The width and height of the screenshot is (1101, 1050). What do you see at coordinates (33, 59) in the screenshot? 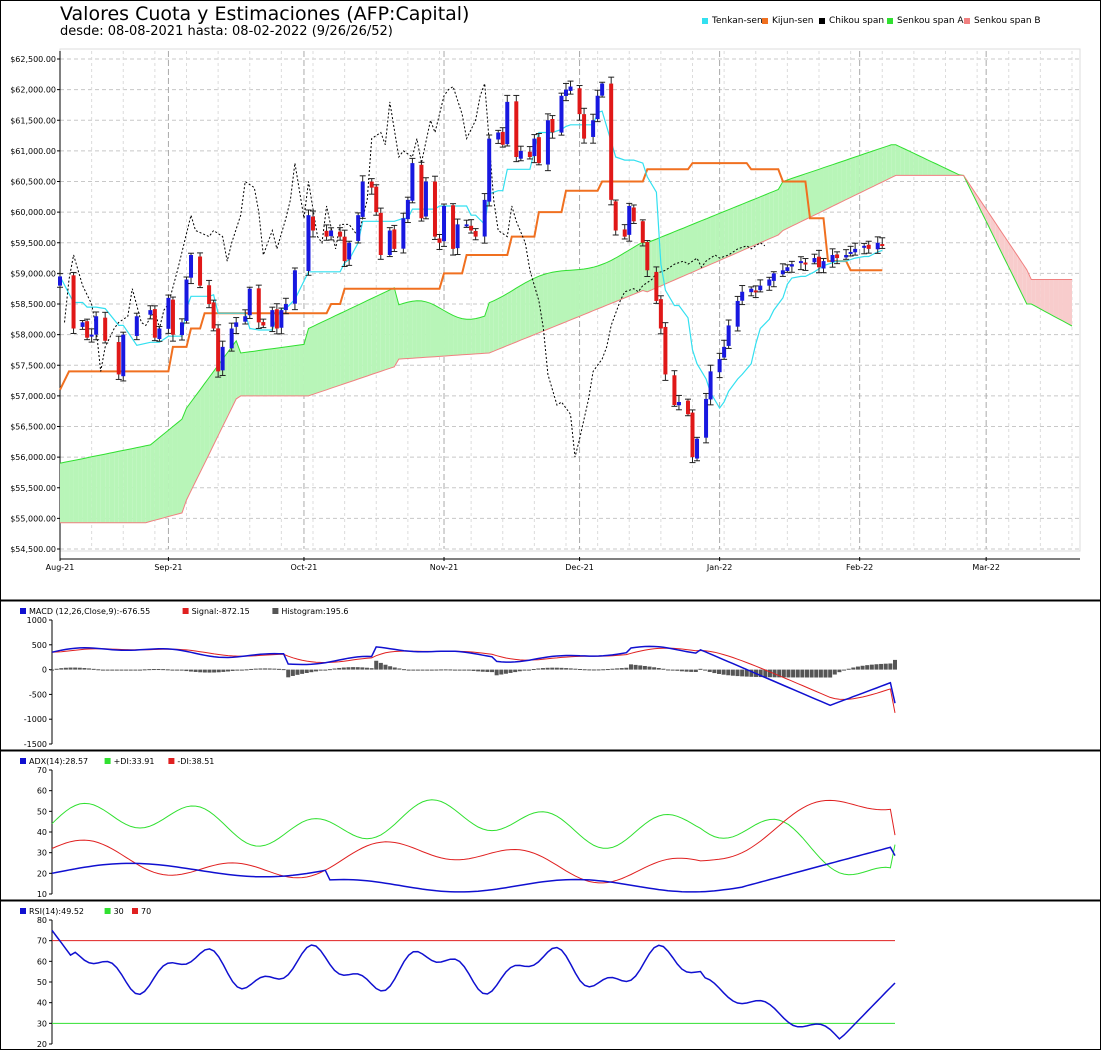
I see `y-tick-label: $62,500.00` at bounding box center [33, 59].